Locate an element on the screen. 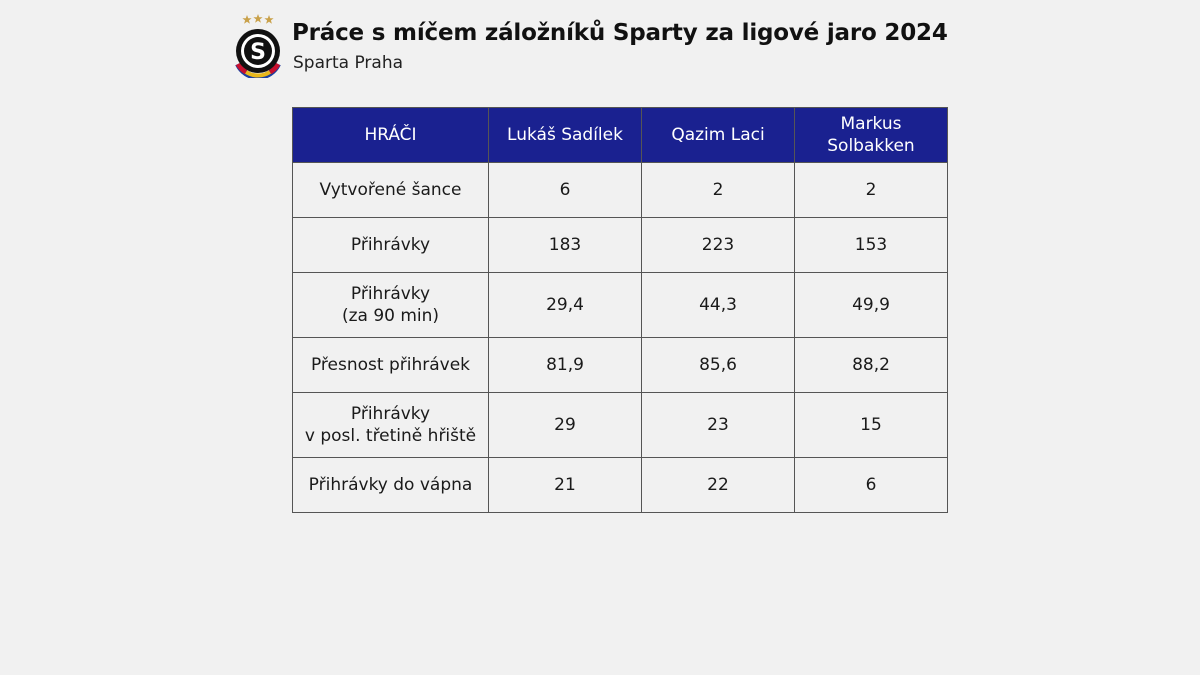  cell-text-line: Qazim Laci is located at coordinates (718, 135).